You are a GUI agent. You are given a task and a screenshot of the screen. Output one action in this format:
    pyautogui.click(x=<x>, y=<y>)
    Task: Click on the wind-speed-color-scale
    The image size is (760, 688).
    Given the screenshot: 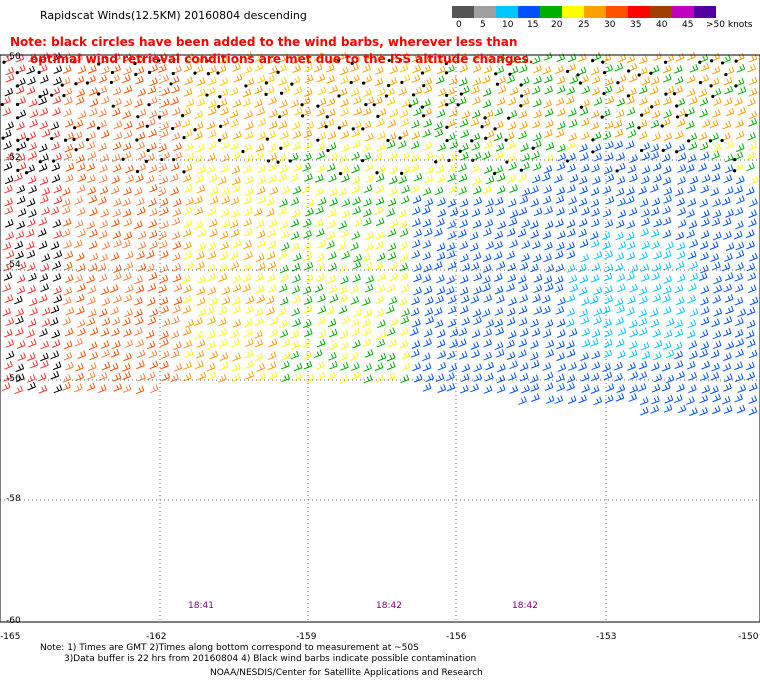 What is the action you would take?
    pyautogui.click(x=584, y=12)
    